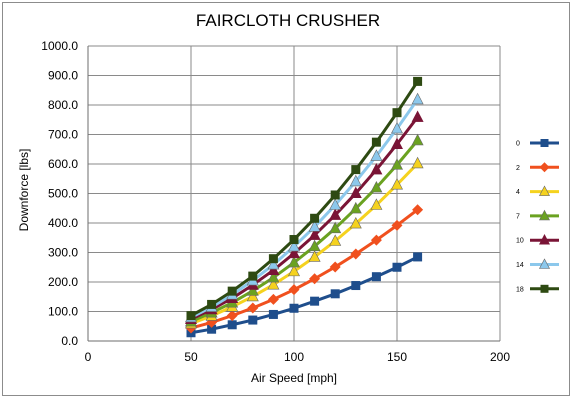 The width and height of the screenshot is (574, 400). What do you see at coordinates (537, 216) in the screenshot?
I see `legend: 0 2 4 7 10 14 18` at bounding box center [537, 216].